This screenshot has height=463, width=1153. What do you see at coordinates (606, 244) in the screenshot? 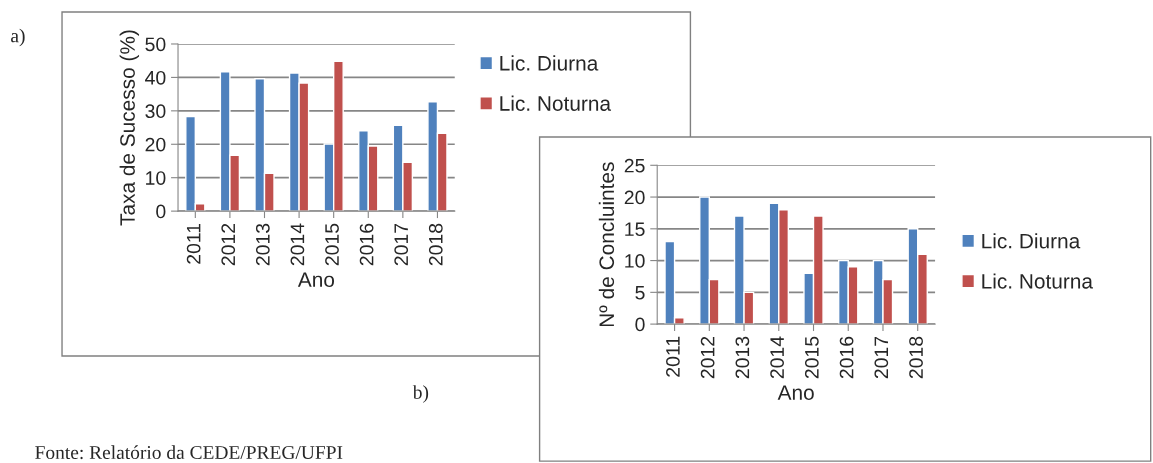
I see `y-axis-title: Nº de Concluintes` at bounding box center [606, 244].